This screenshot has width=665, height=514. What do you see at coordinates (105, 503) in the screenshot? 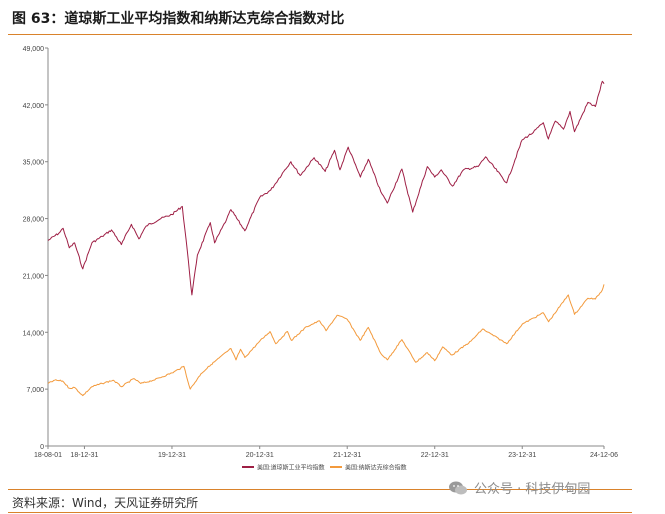
I see `source-note: 资料来源：Wind，天风证券研究所` at bounding box center [105, 503].